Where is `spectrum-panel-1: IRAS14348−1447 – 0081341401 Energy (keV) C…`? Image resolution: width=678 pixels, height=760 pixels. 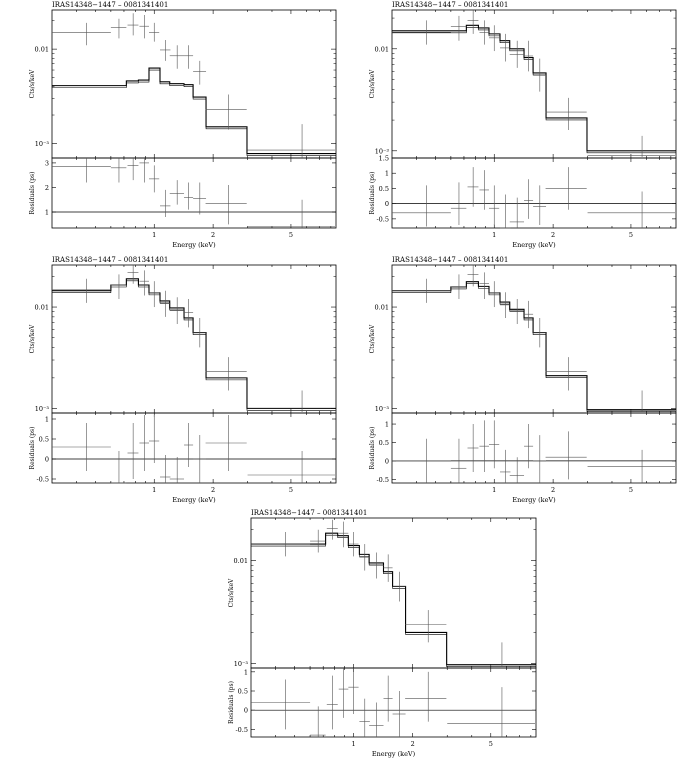
spectrum-panel-1: IRAS14348−1447 – 0081341401 Energy (keV) C… is located at coordinates (183, 125).